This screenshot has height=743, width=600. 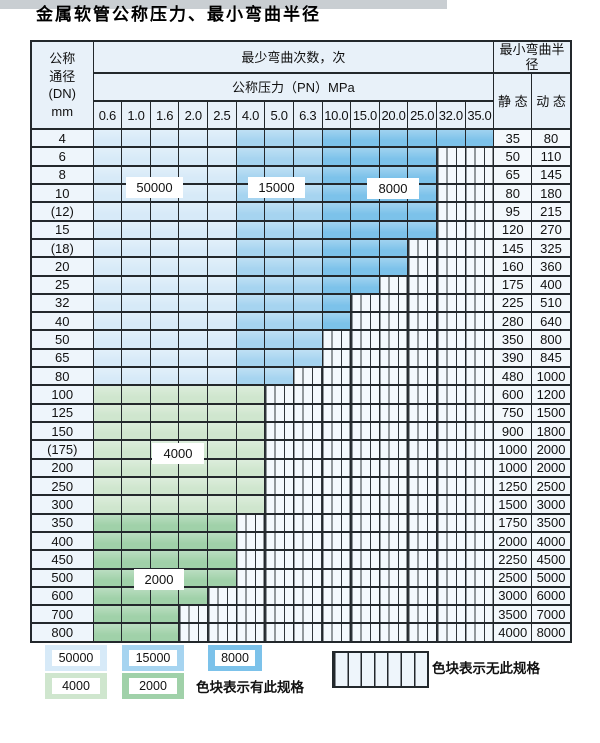 What do you see at coordinates (62, 138) in the screenshot?
I see `dn-cell: 4` at bounding box center [62, 138].